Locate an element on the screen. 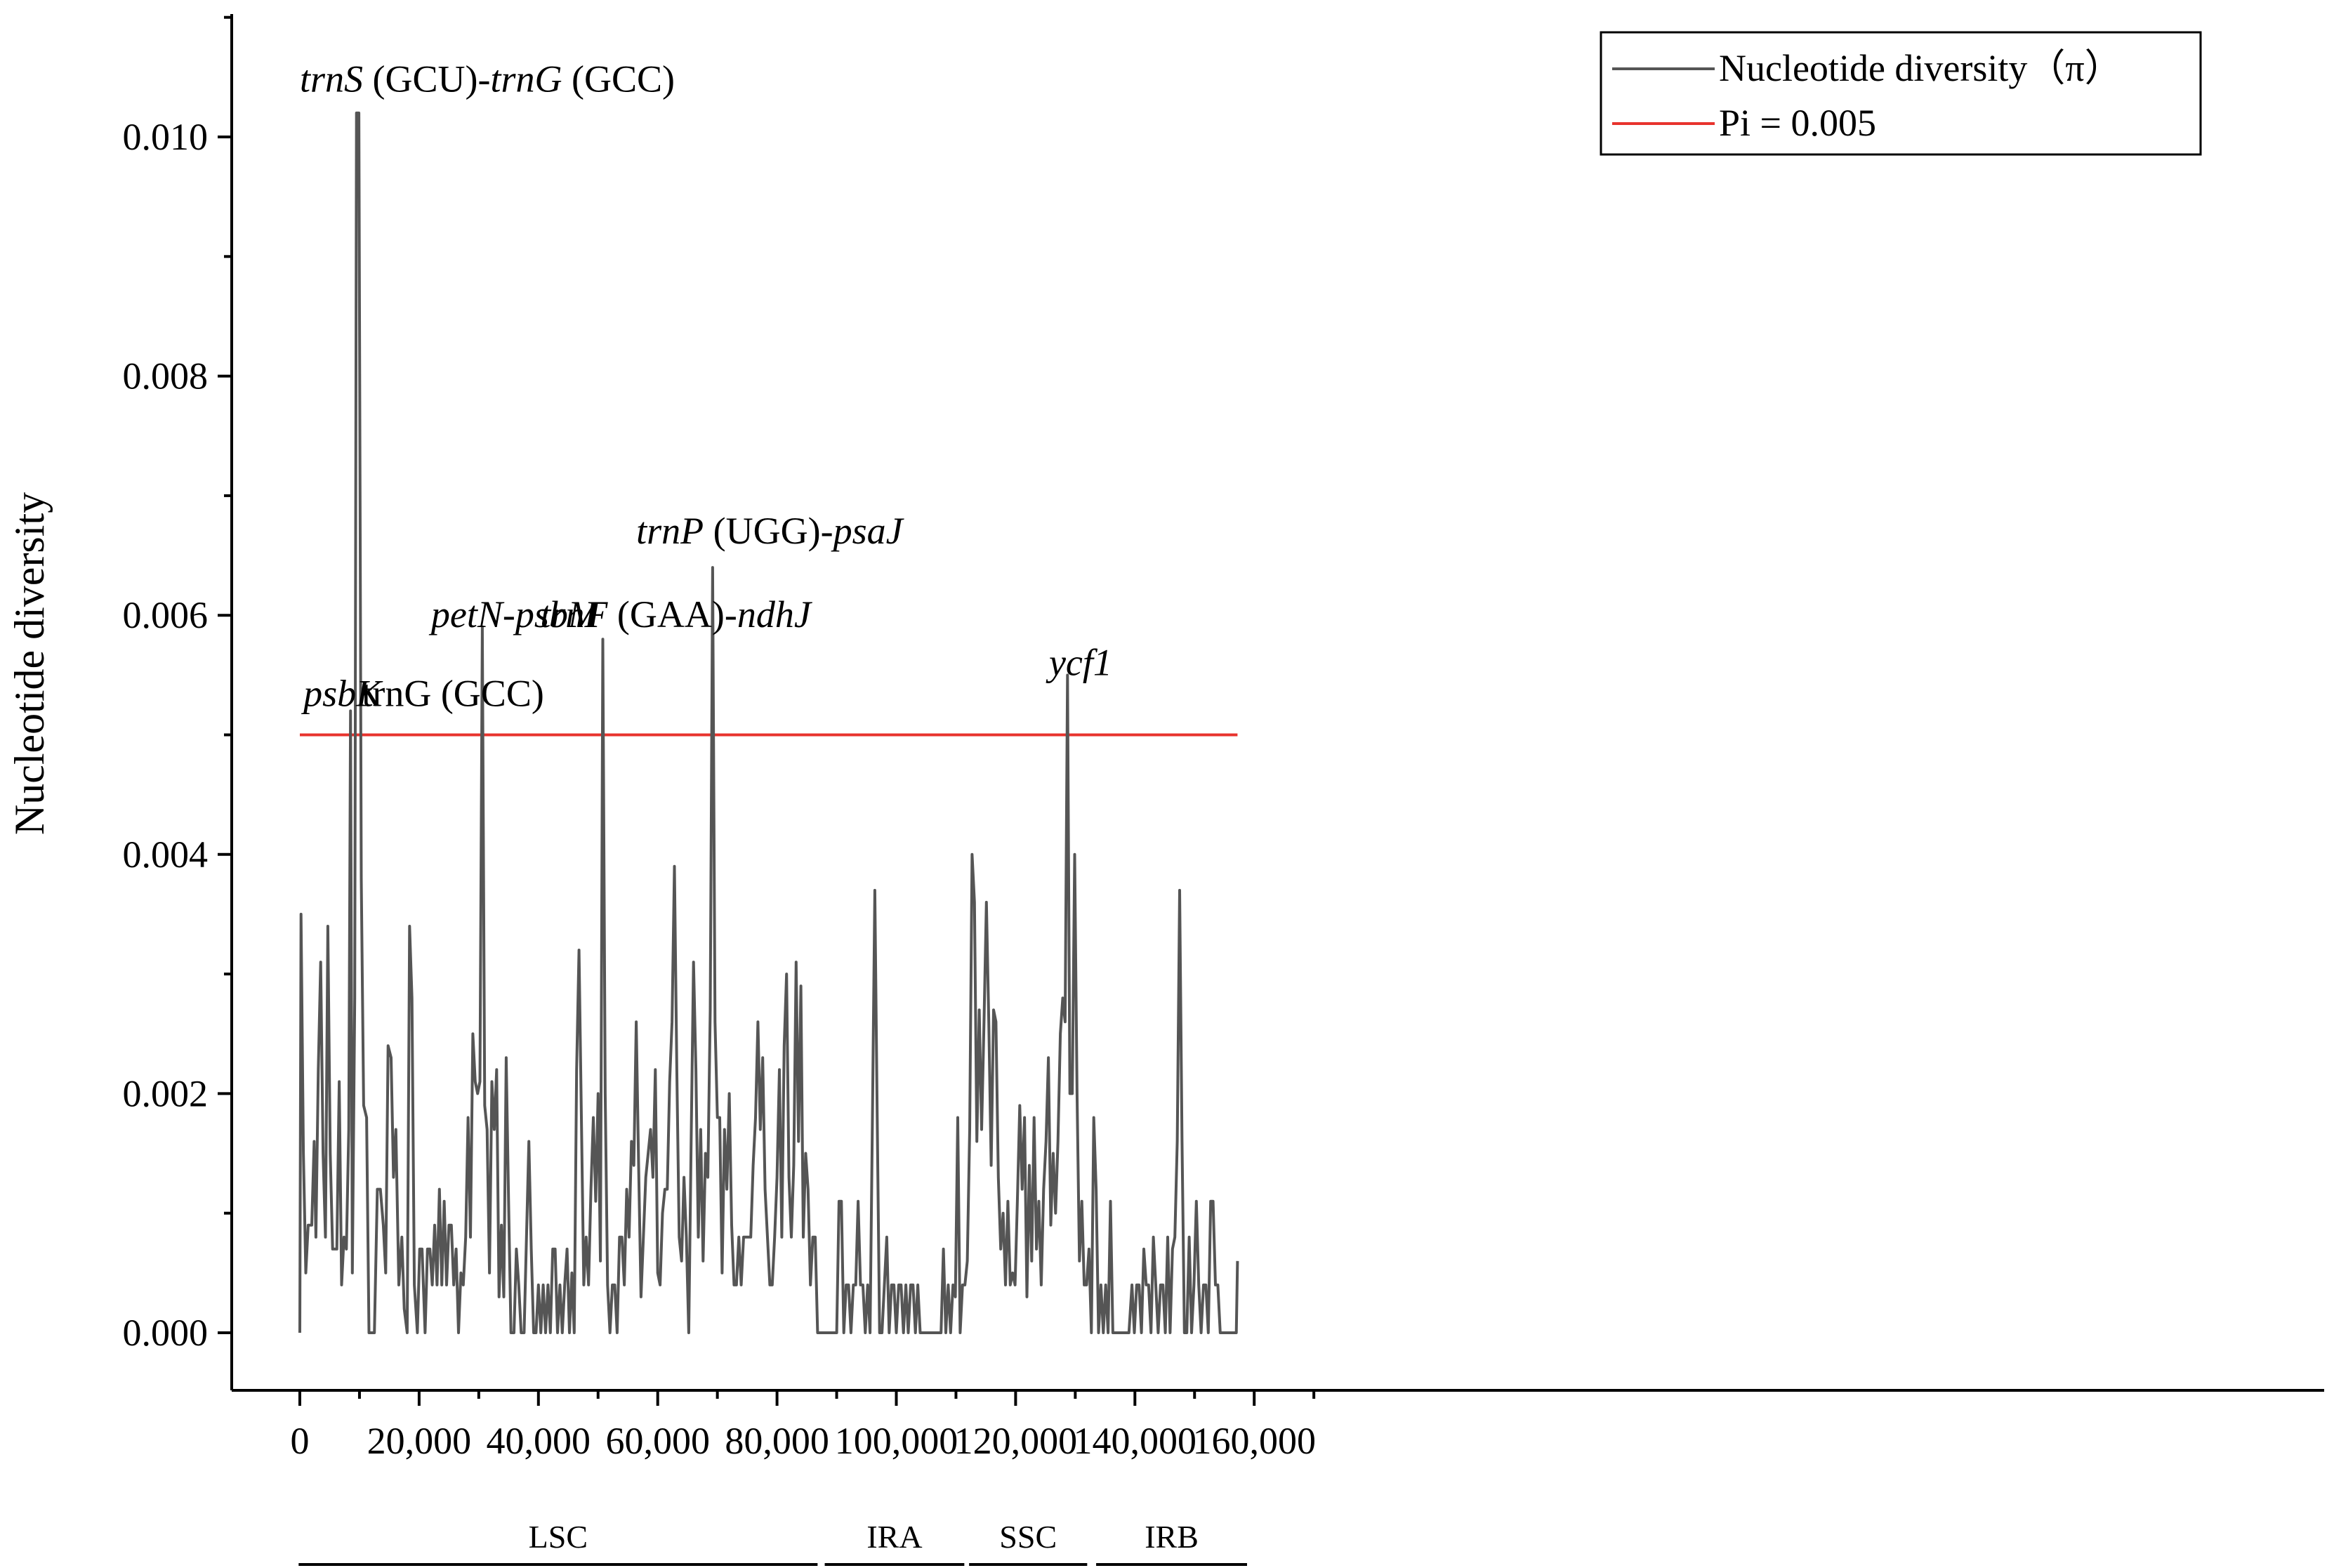 This screenshot has width=2334, height=1568. x-tick-label: 160,000 is located at coordinates (1254, 1441).